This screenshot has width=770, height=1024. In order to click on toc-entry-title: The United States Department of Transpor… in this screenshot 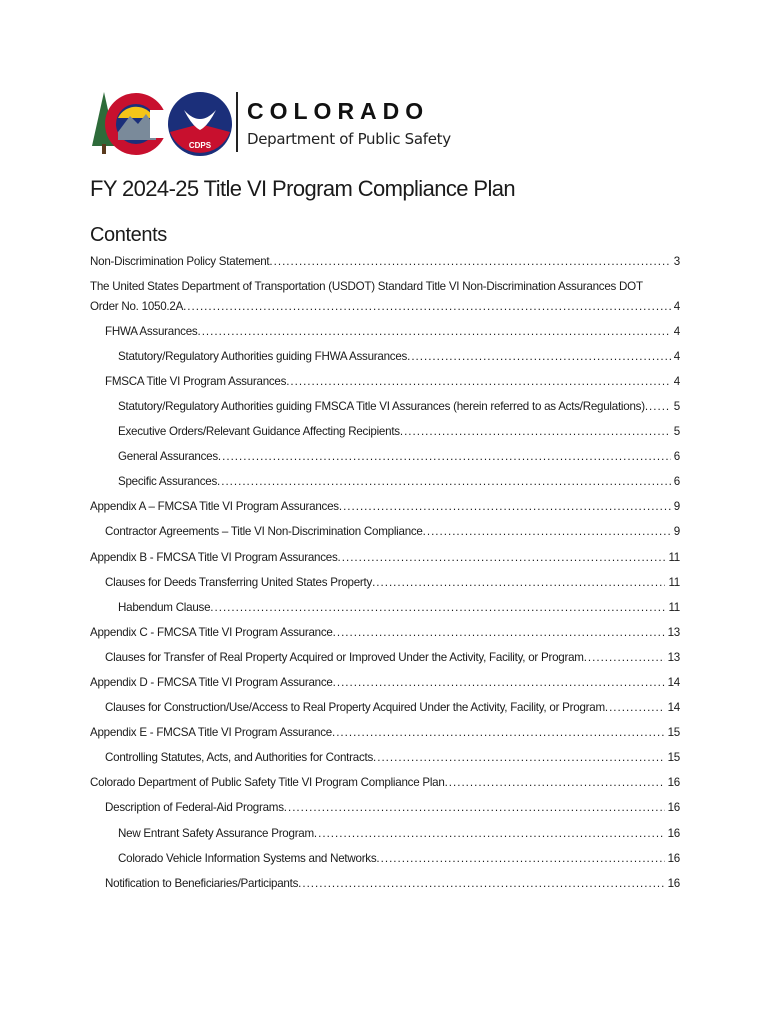, I will do `click(366, 296)`.